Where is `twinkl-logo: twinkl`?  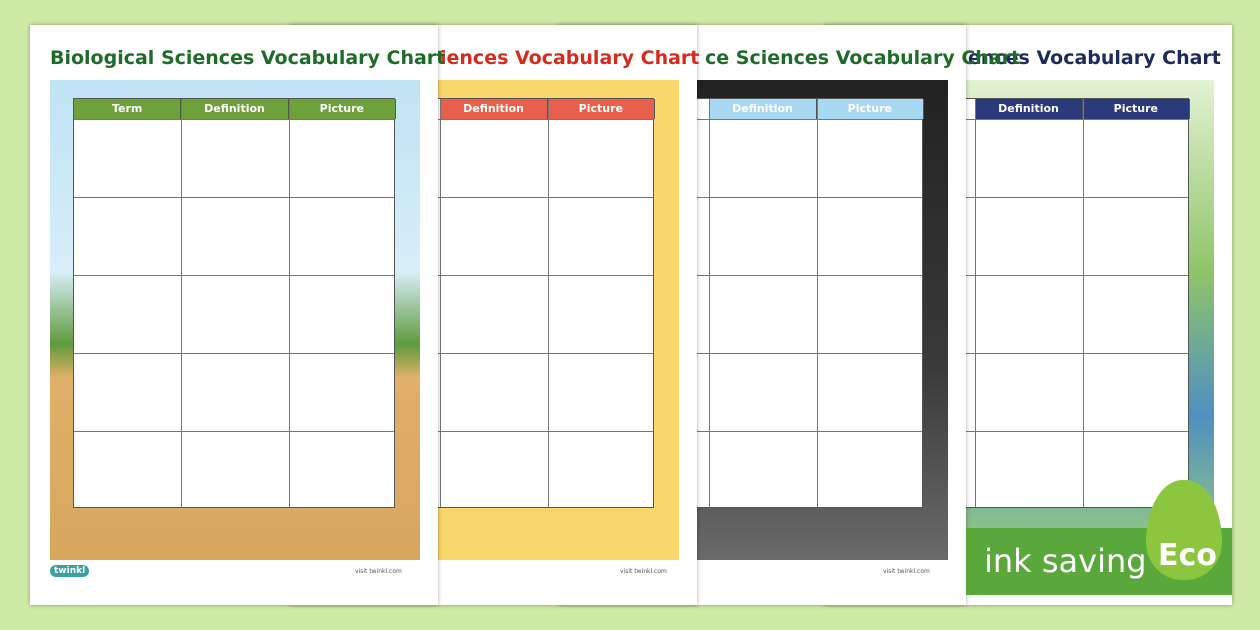
twinkl-logo: twinkl is located at coordinates (70, 571).